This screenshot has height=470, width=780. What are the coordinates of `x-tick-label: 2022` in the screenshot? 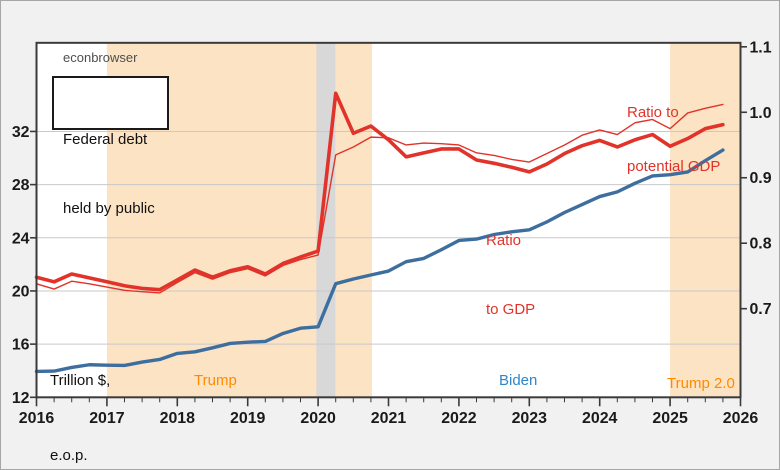 It's located at (459, 418).